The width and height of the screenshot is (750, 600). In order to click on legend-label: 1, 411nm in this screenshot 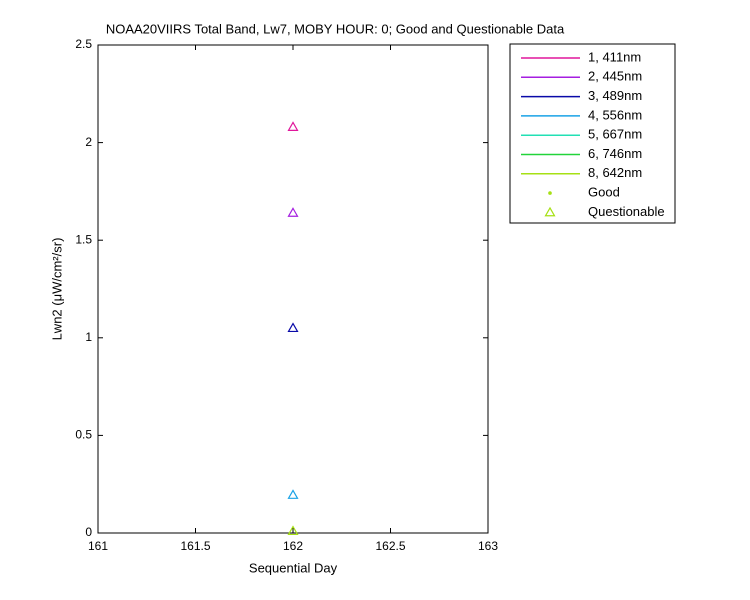, I will do `click(614, 56)`.